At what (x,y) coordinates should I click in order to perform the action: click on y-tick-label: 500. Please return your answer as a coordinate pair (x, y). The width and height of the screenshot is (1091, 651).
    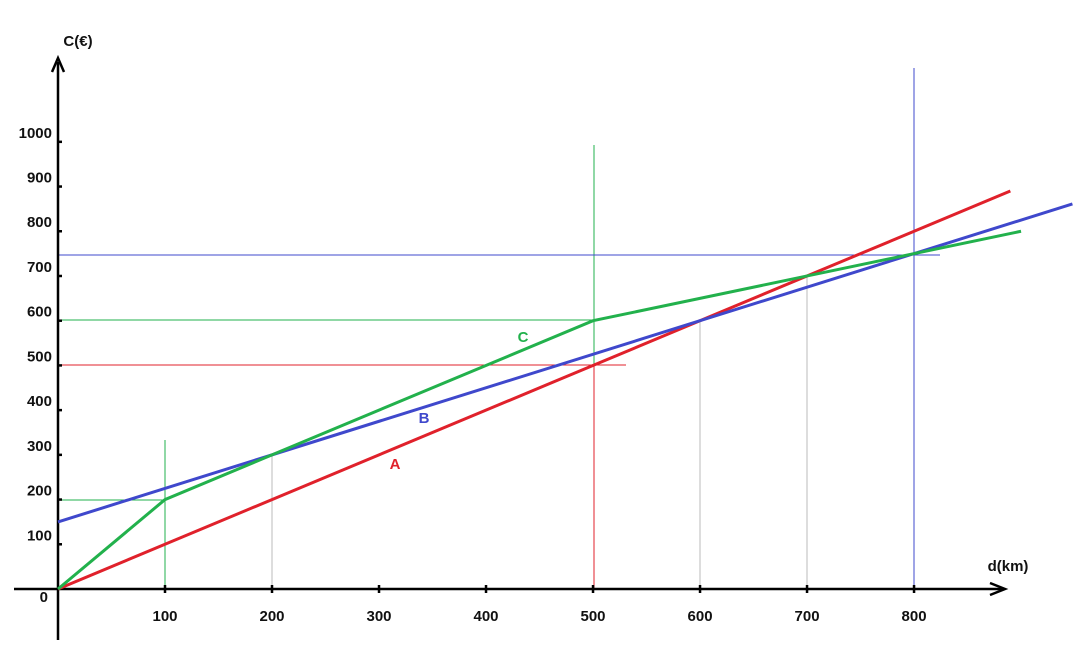
    Looking at the image, I should click on (39, 356).